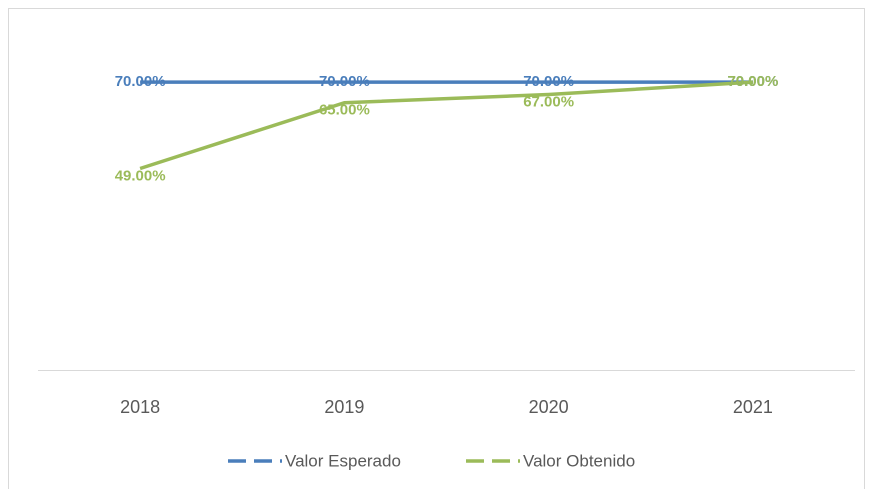 This screenshot has width=872, height=489. I want to click on x-tick-label: 2020, so click(549, 407).